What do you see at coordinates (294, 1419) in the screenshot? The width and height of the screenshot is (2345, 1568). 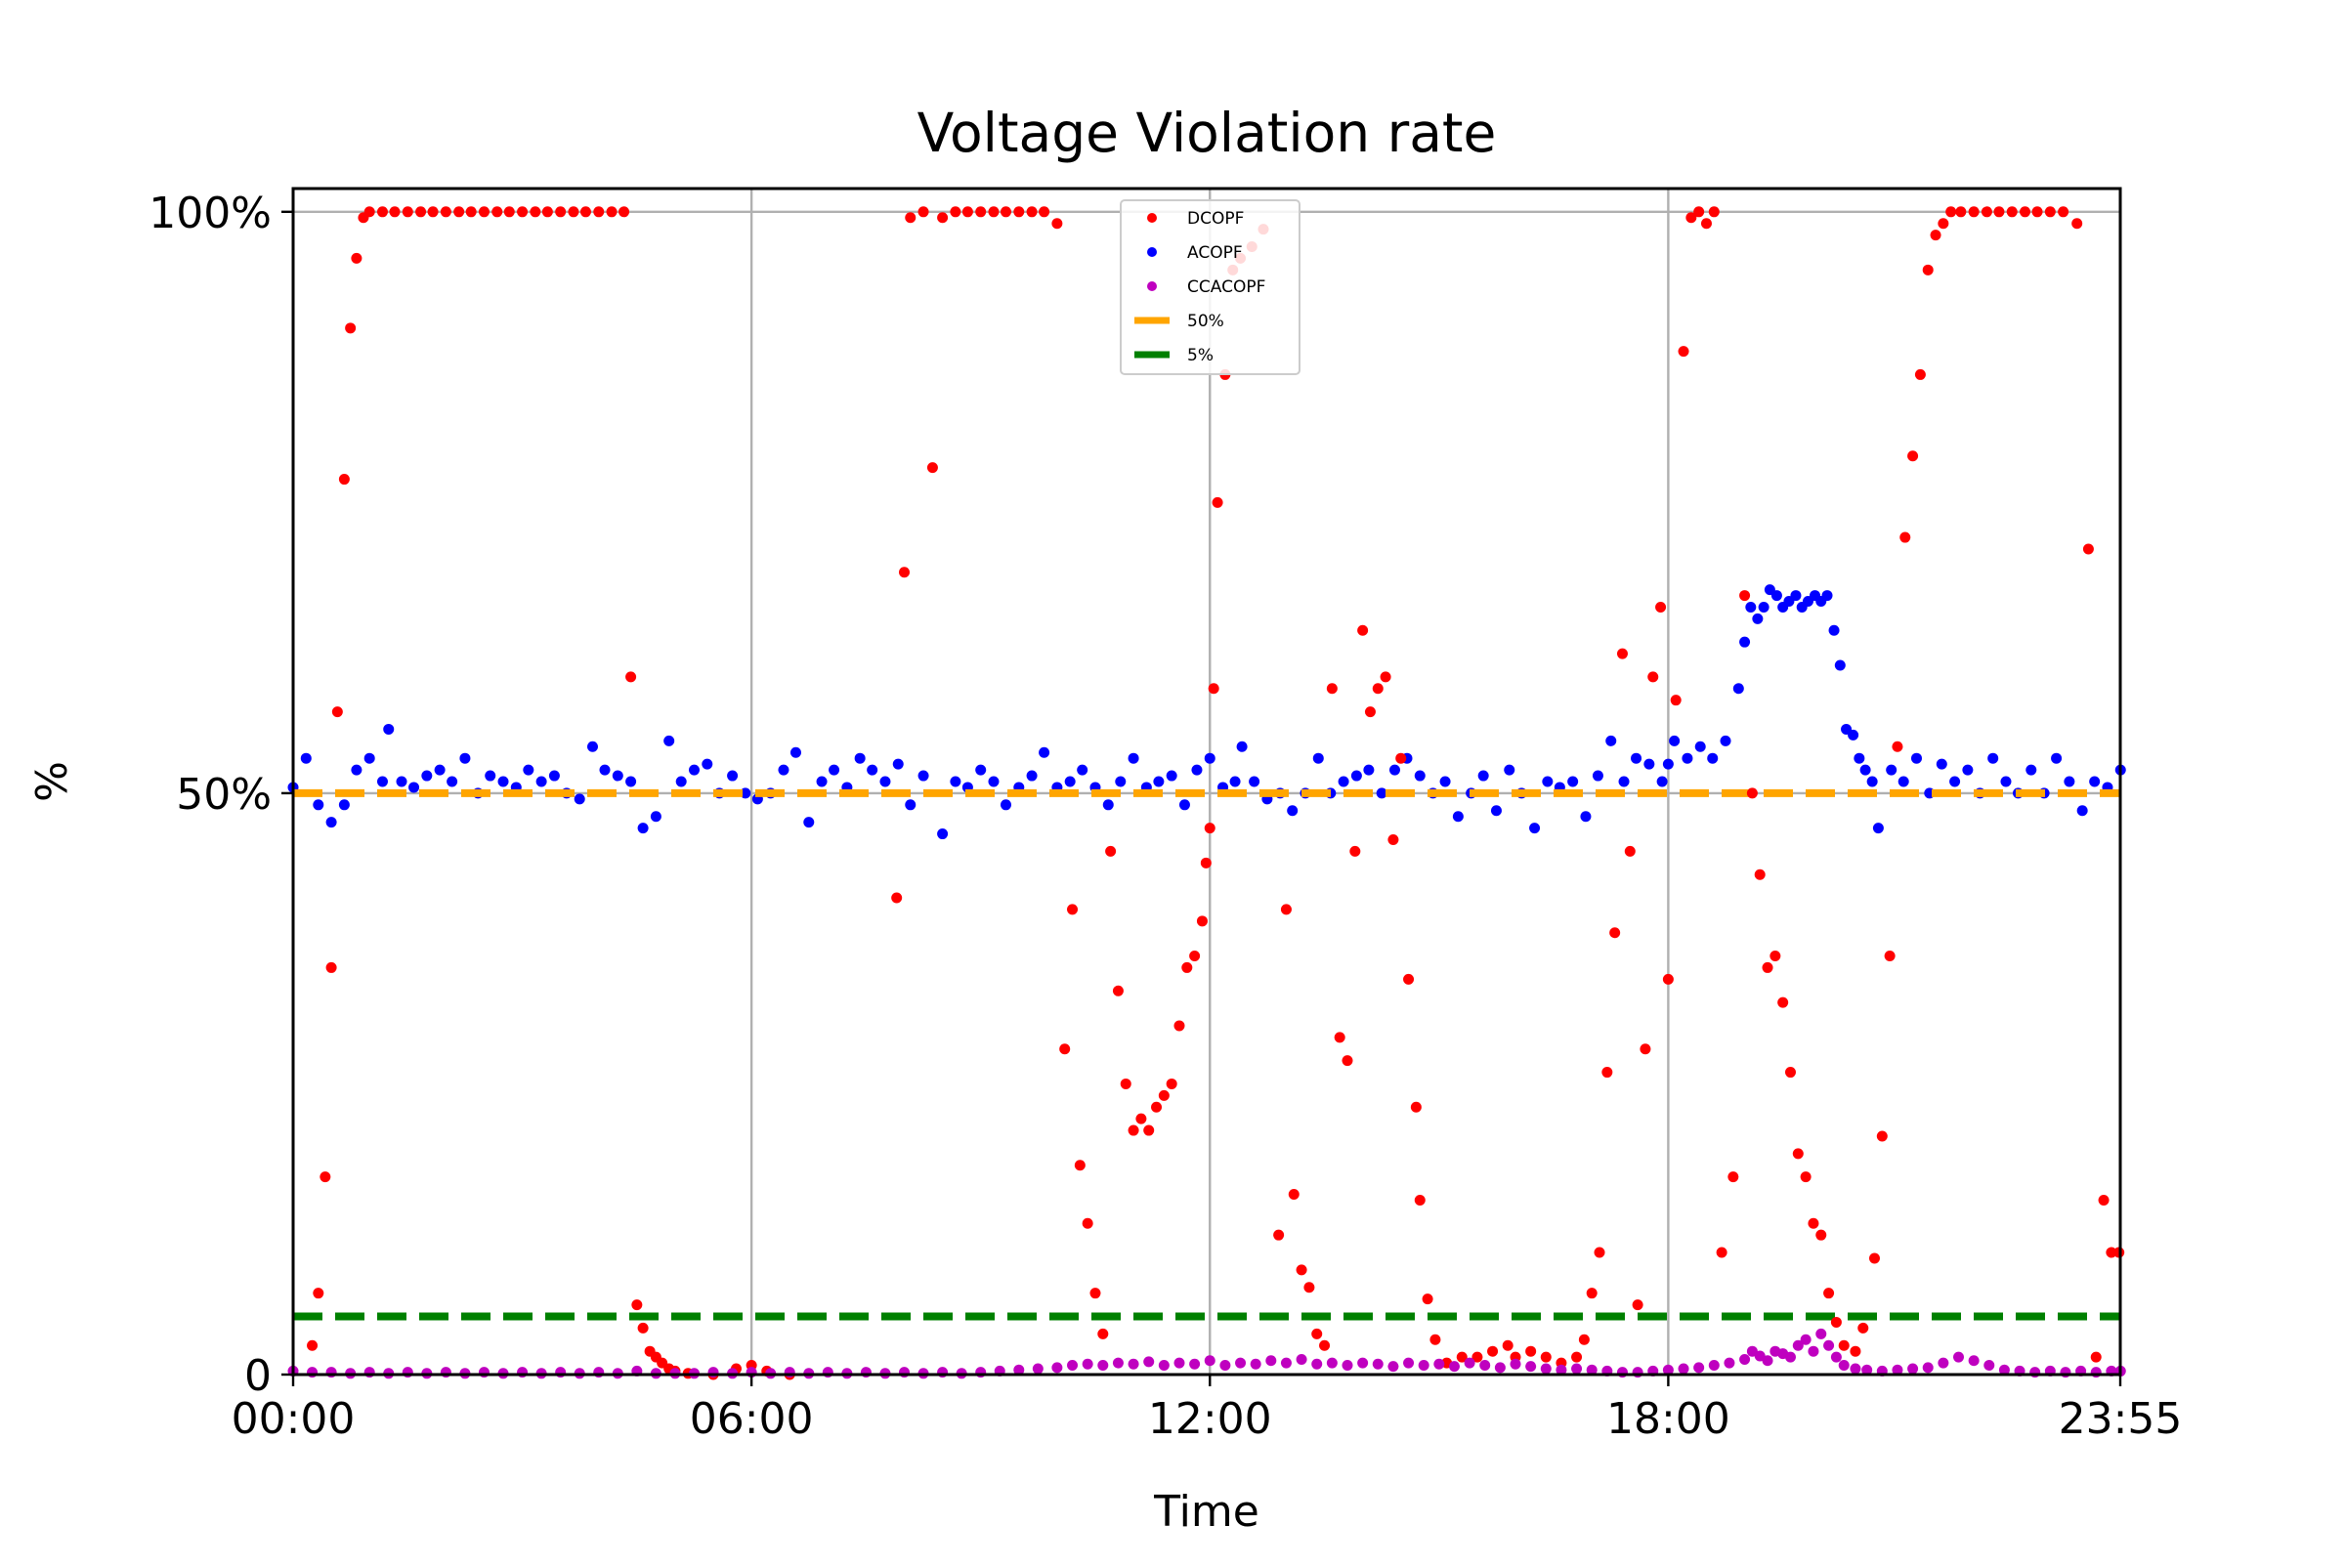 I see `x-tick-label: 00:00` at bounding box center [294, 1419].